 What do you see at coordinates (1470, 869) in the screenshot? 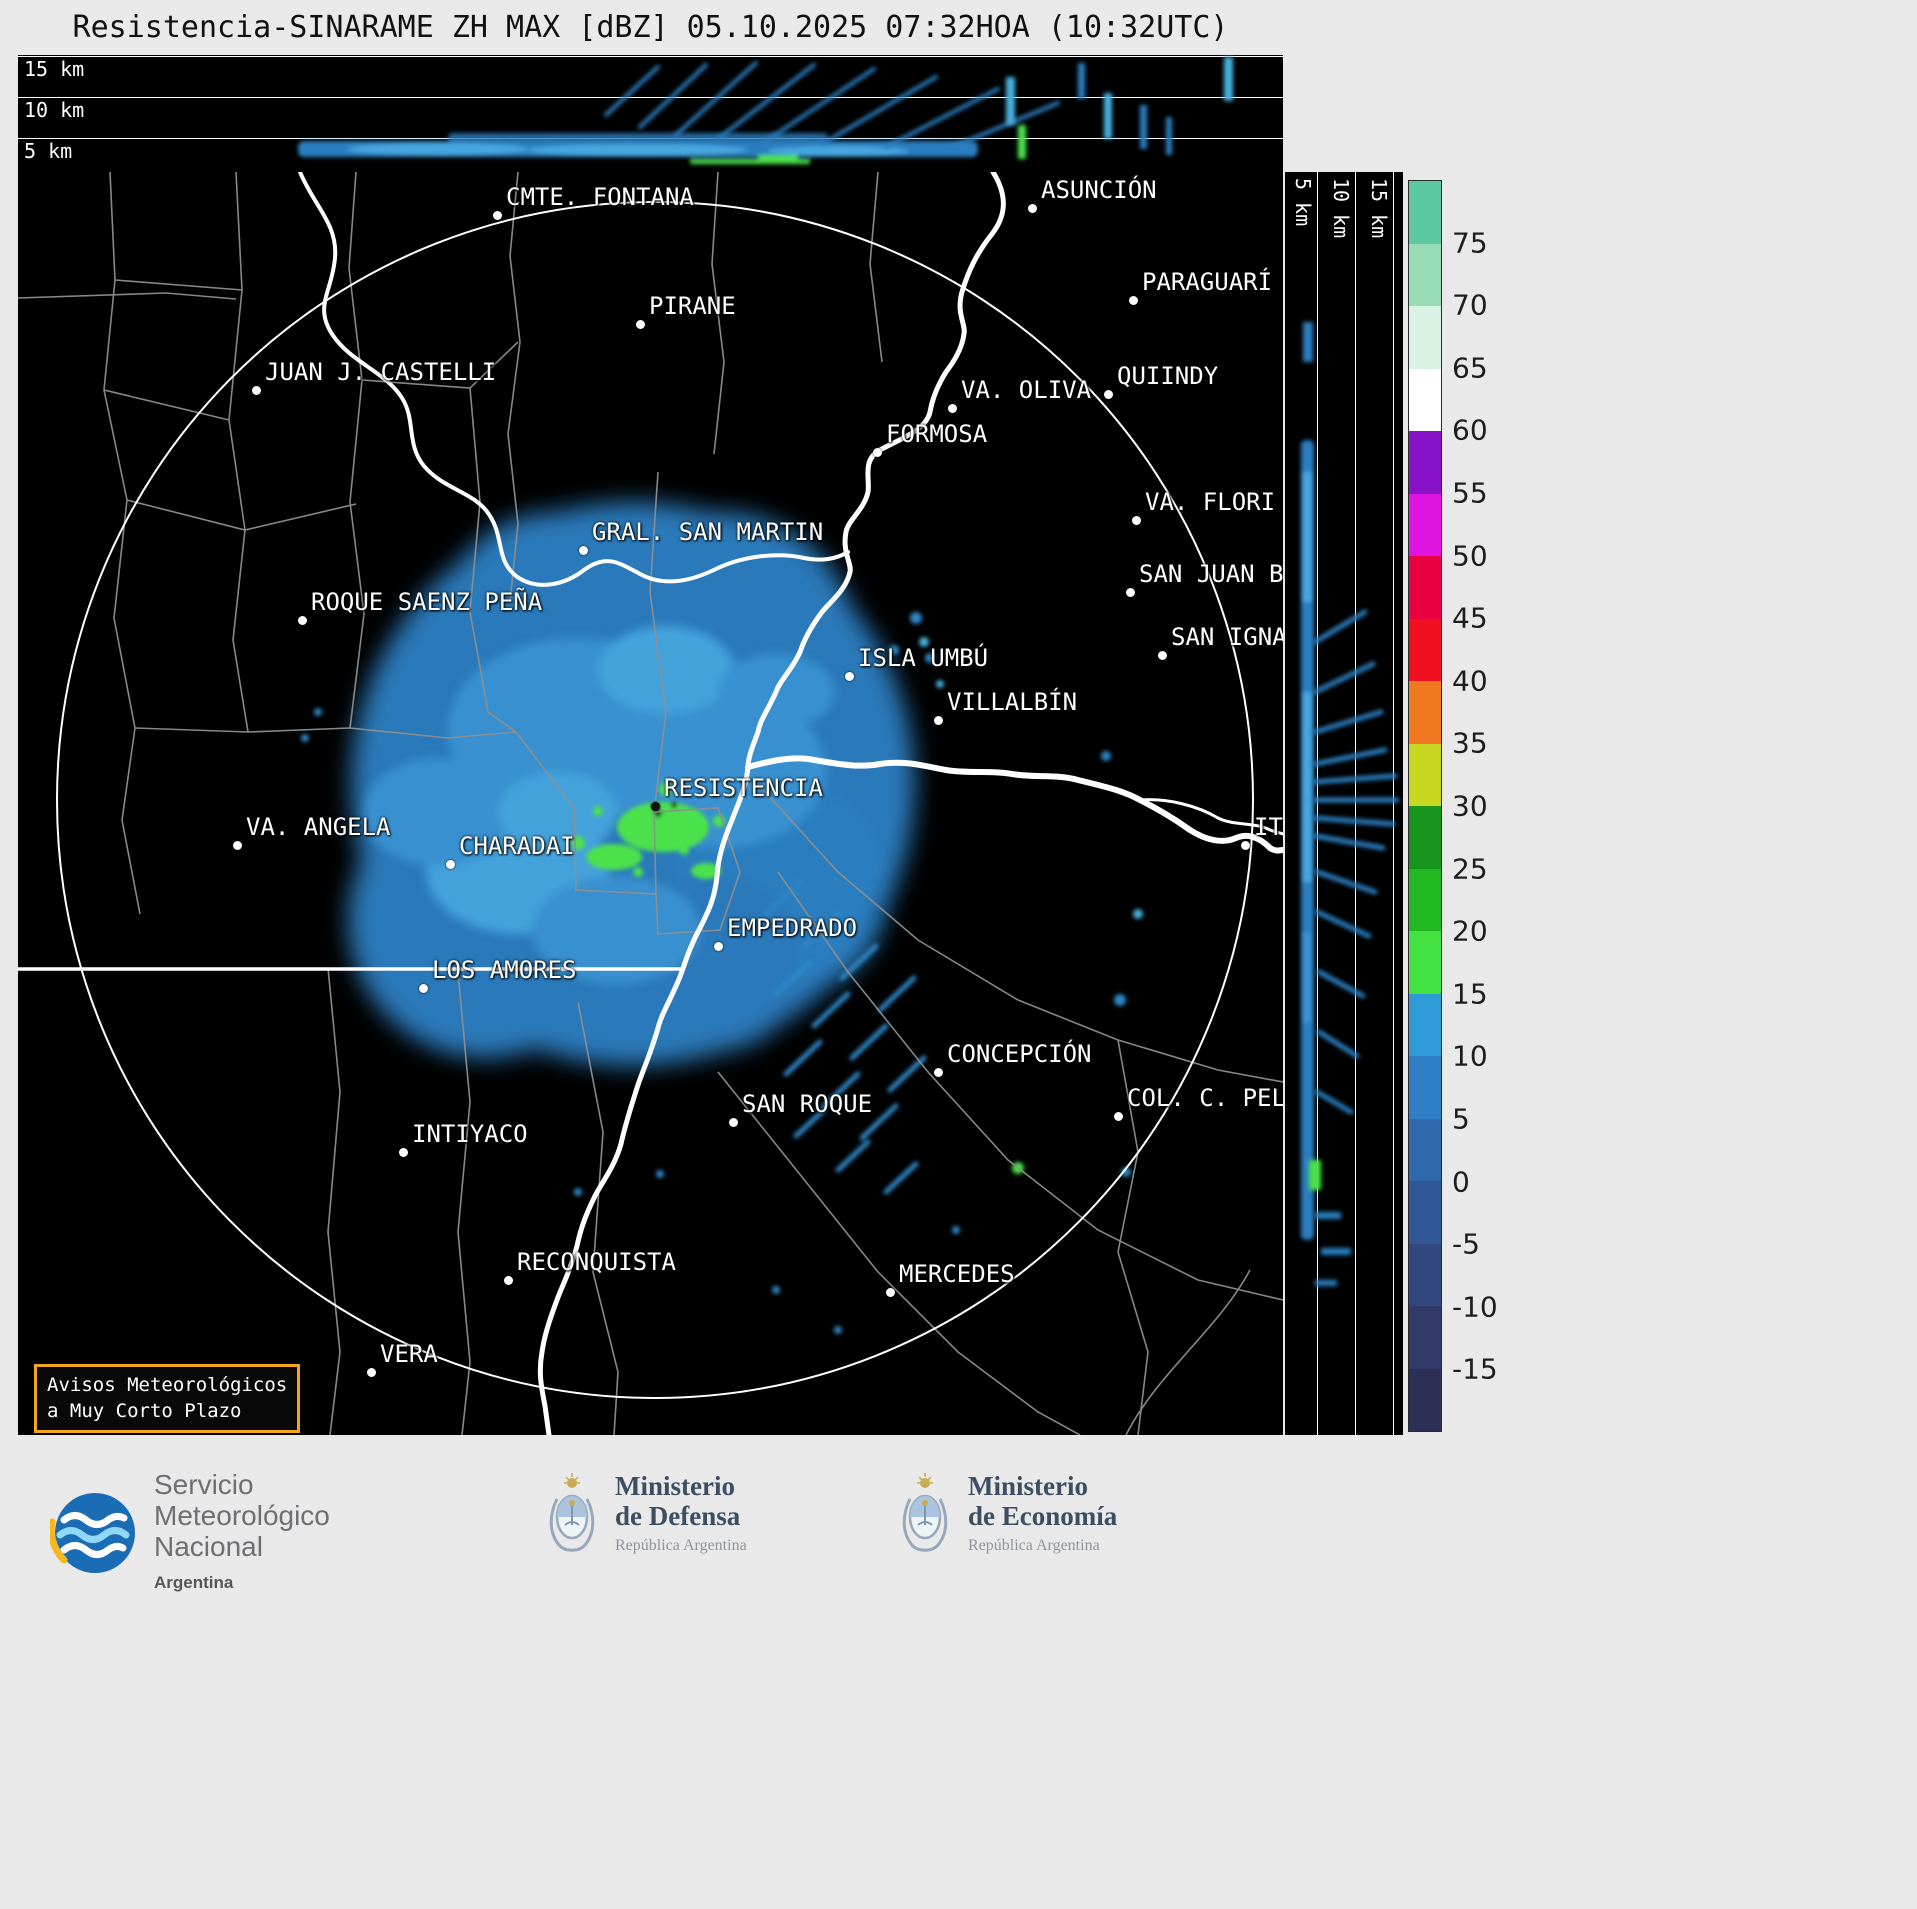
I see `colorbar-tick: 25` at bounding box center [1470, 869].